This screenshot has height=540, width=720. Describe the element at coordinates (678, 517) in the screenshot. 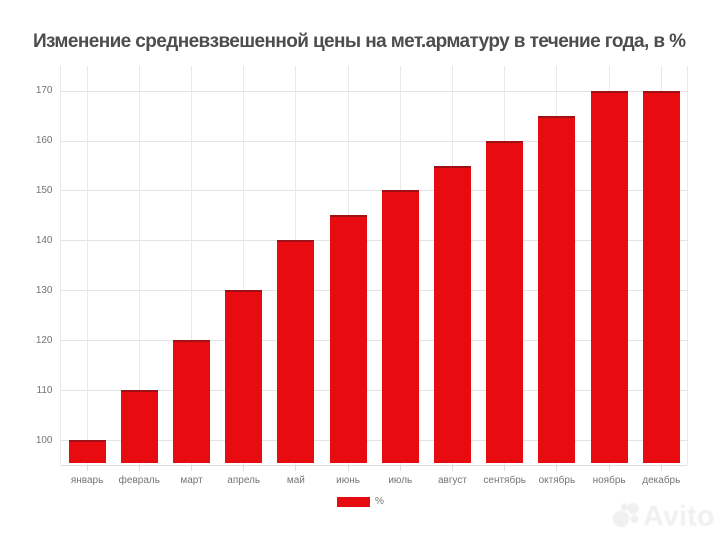

I see `svg-text: Avito` at that location.